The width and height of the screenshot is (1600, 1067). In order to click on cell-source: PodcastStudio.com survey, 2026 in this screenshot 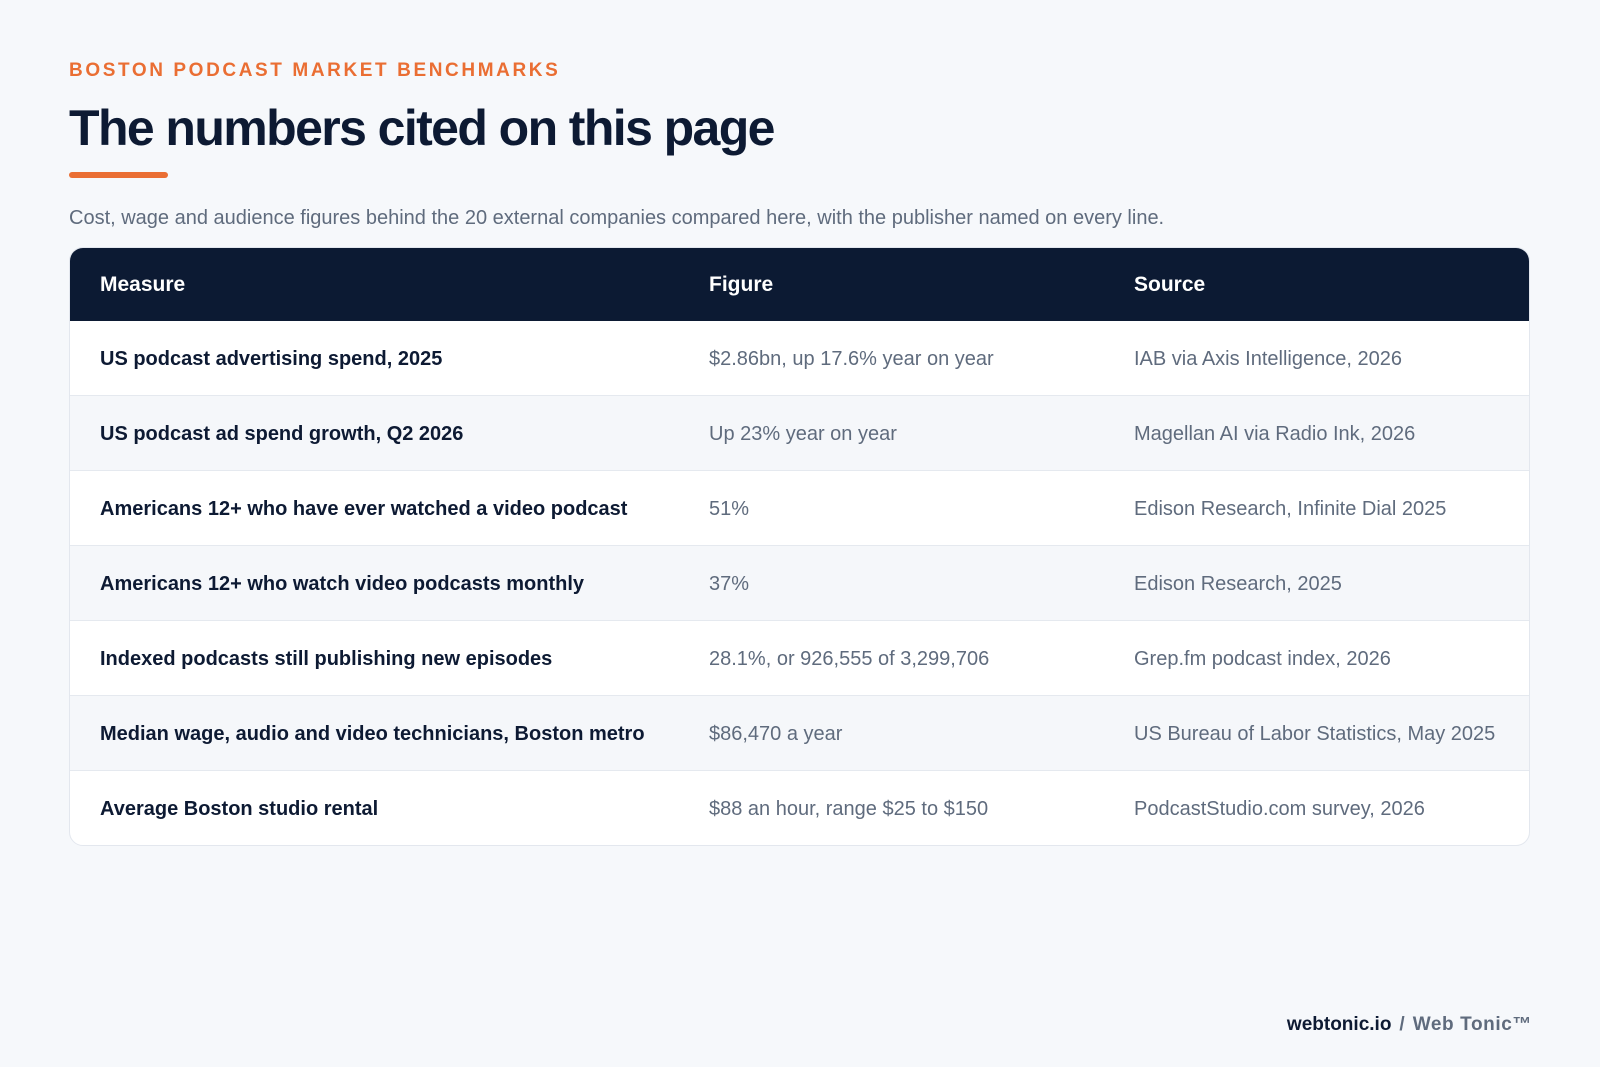, I will do `click(1316, 807)`.